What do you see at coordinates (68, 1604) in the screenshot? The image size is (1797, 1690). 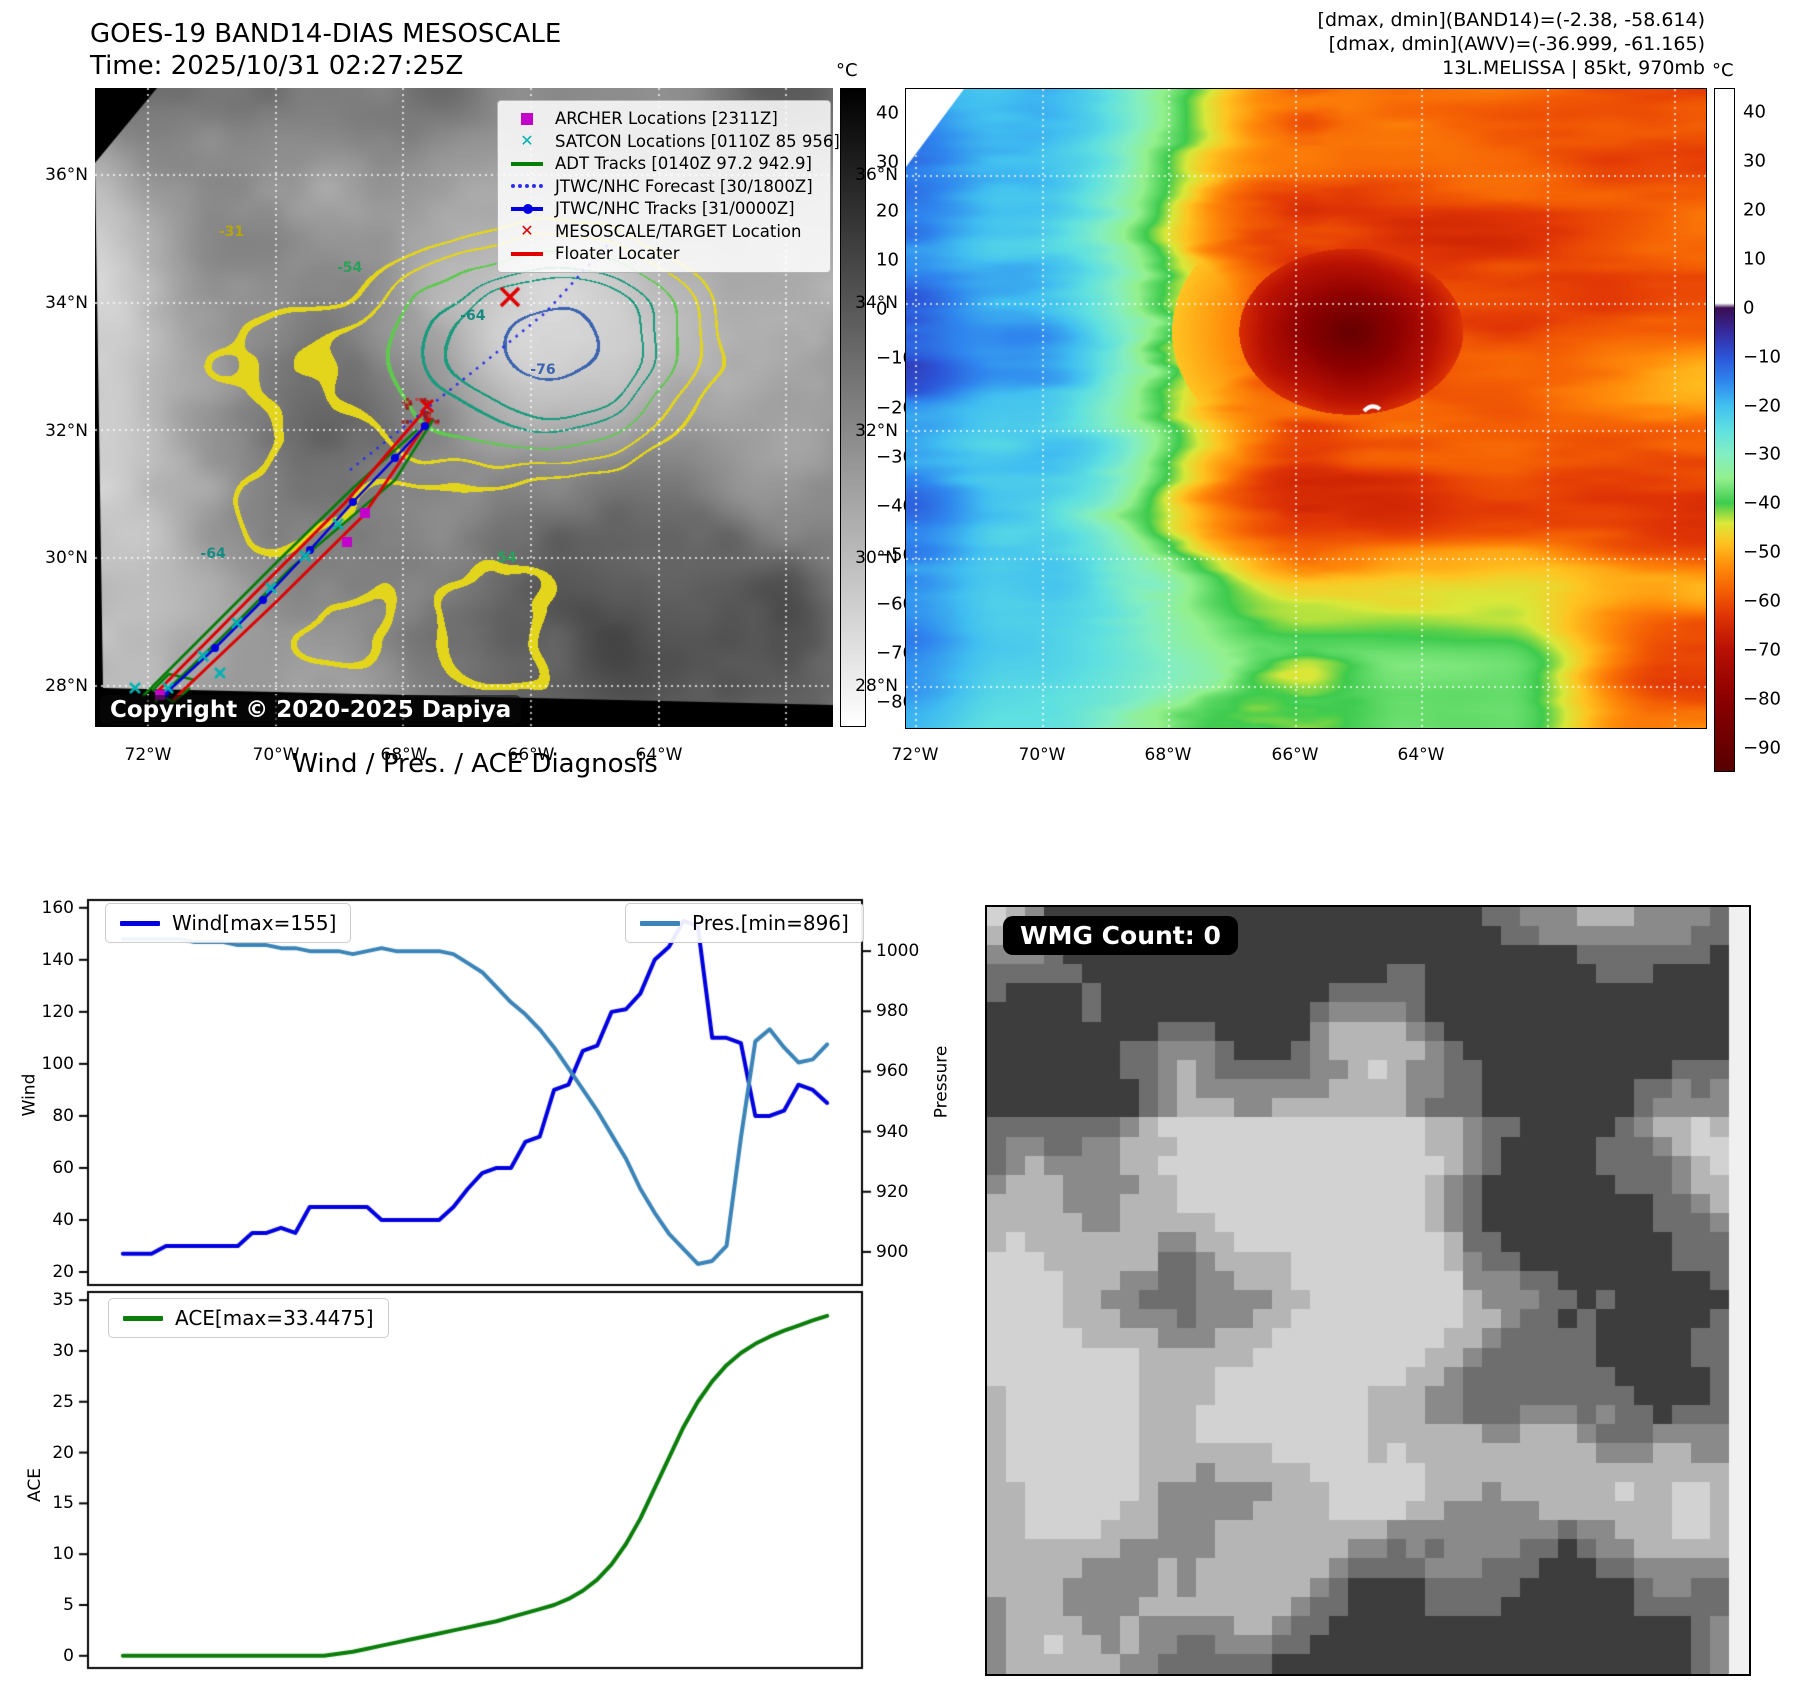 I see `y-tick-label: 5` at bounding box center [68, 1604].